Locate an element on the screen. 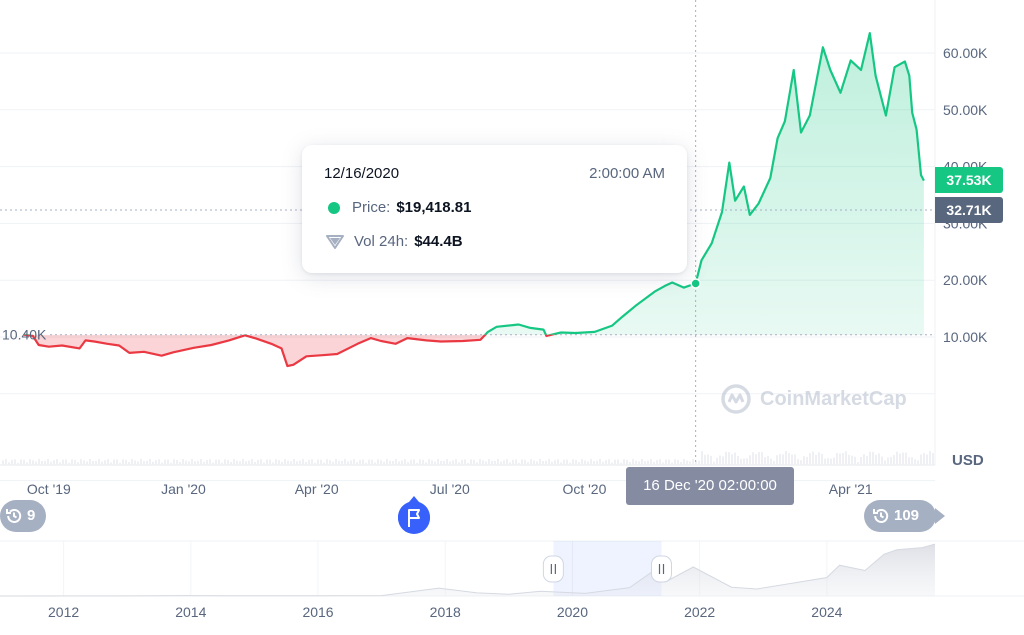 The image size is (1024, 635). x-tick-label: Oct '20 is located at coordinates (584, 489).